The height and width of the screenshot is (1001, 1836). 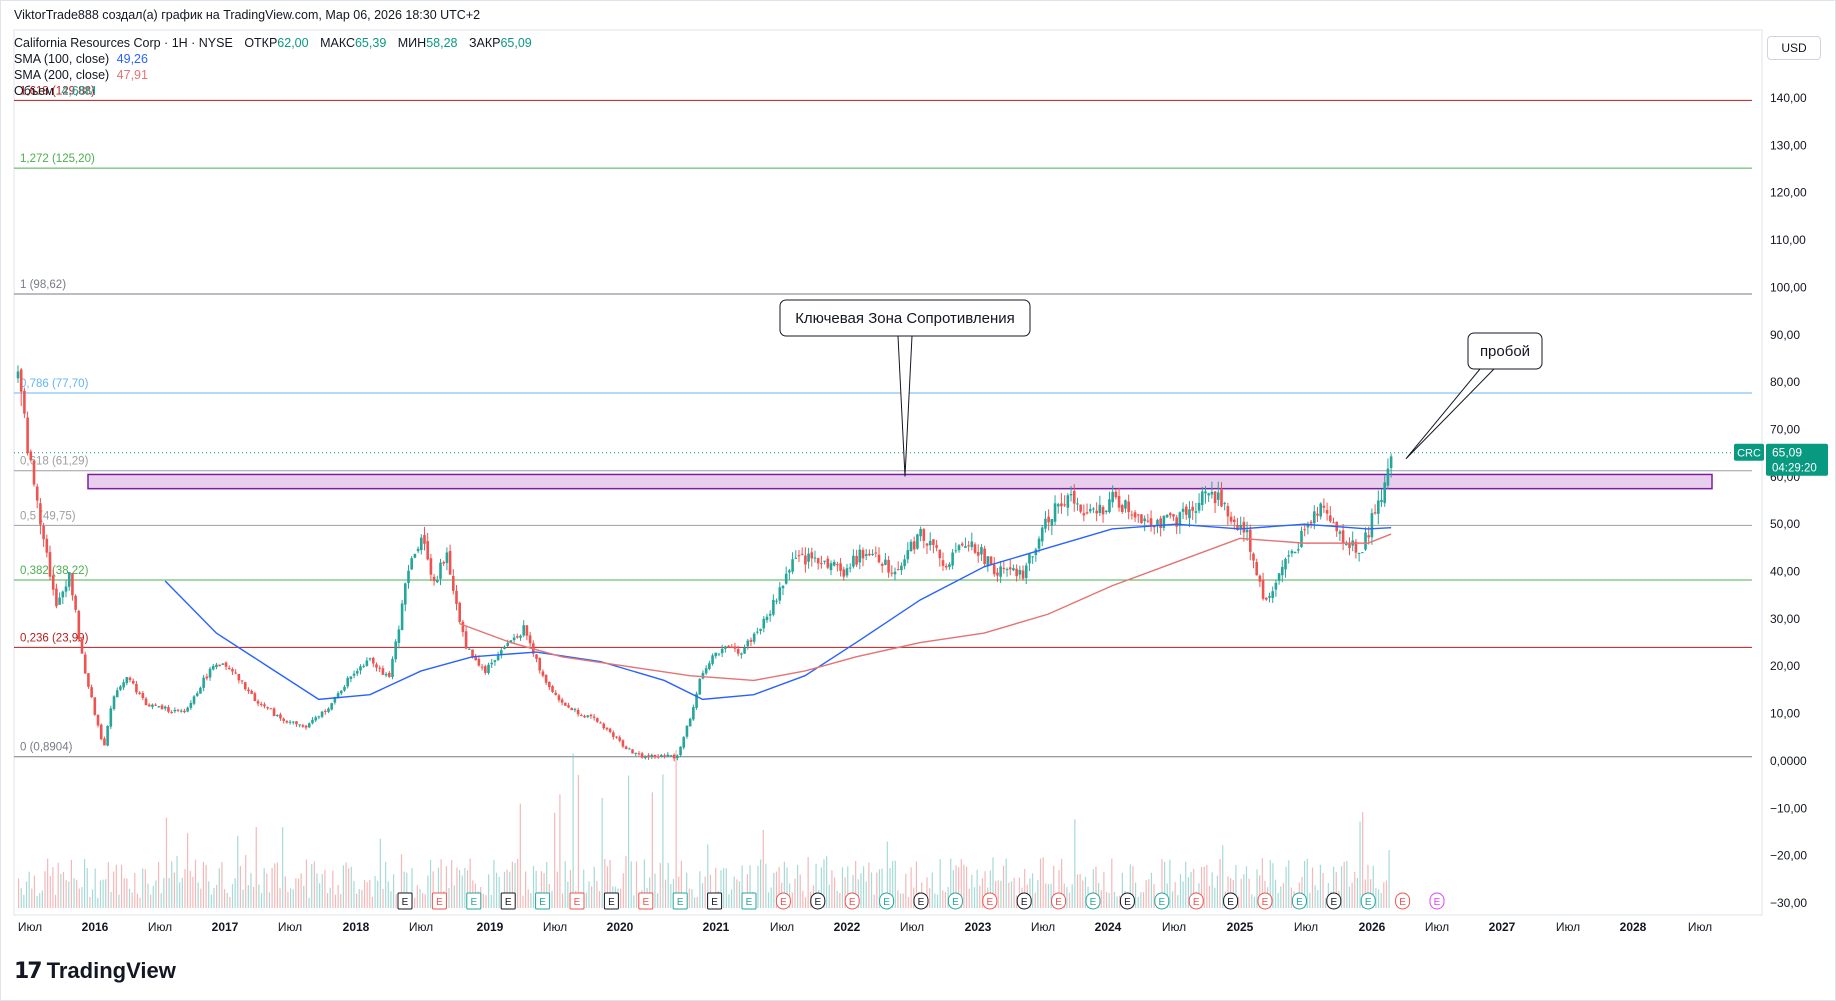 I want to click on earnings-marker-label: E, so click(x=1093, y=902).